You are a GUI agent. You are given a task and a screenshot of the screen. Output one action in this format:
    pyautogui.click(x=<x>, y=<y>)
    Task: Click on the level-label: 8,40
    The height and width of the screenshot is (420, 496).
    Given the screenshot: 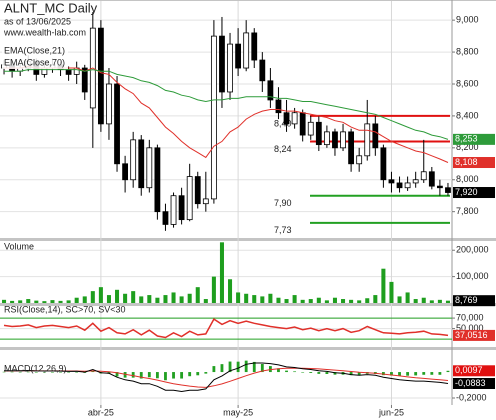 What is the action you would take?
    pyautogui.click(x=283, y=123)
    